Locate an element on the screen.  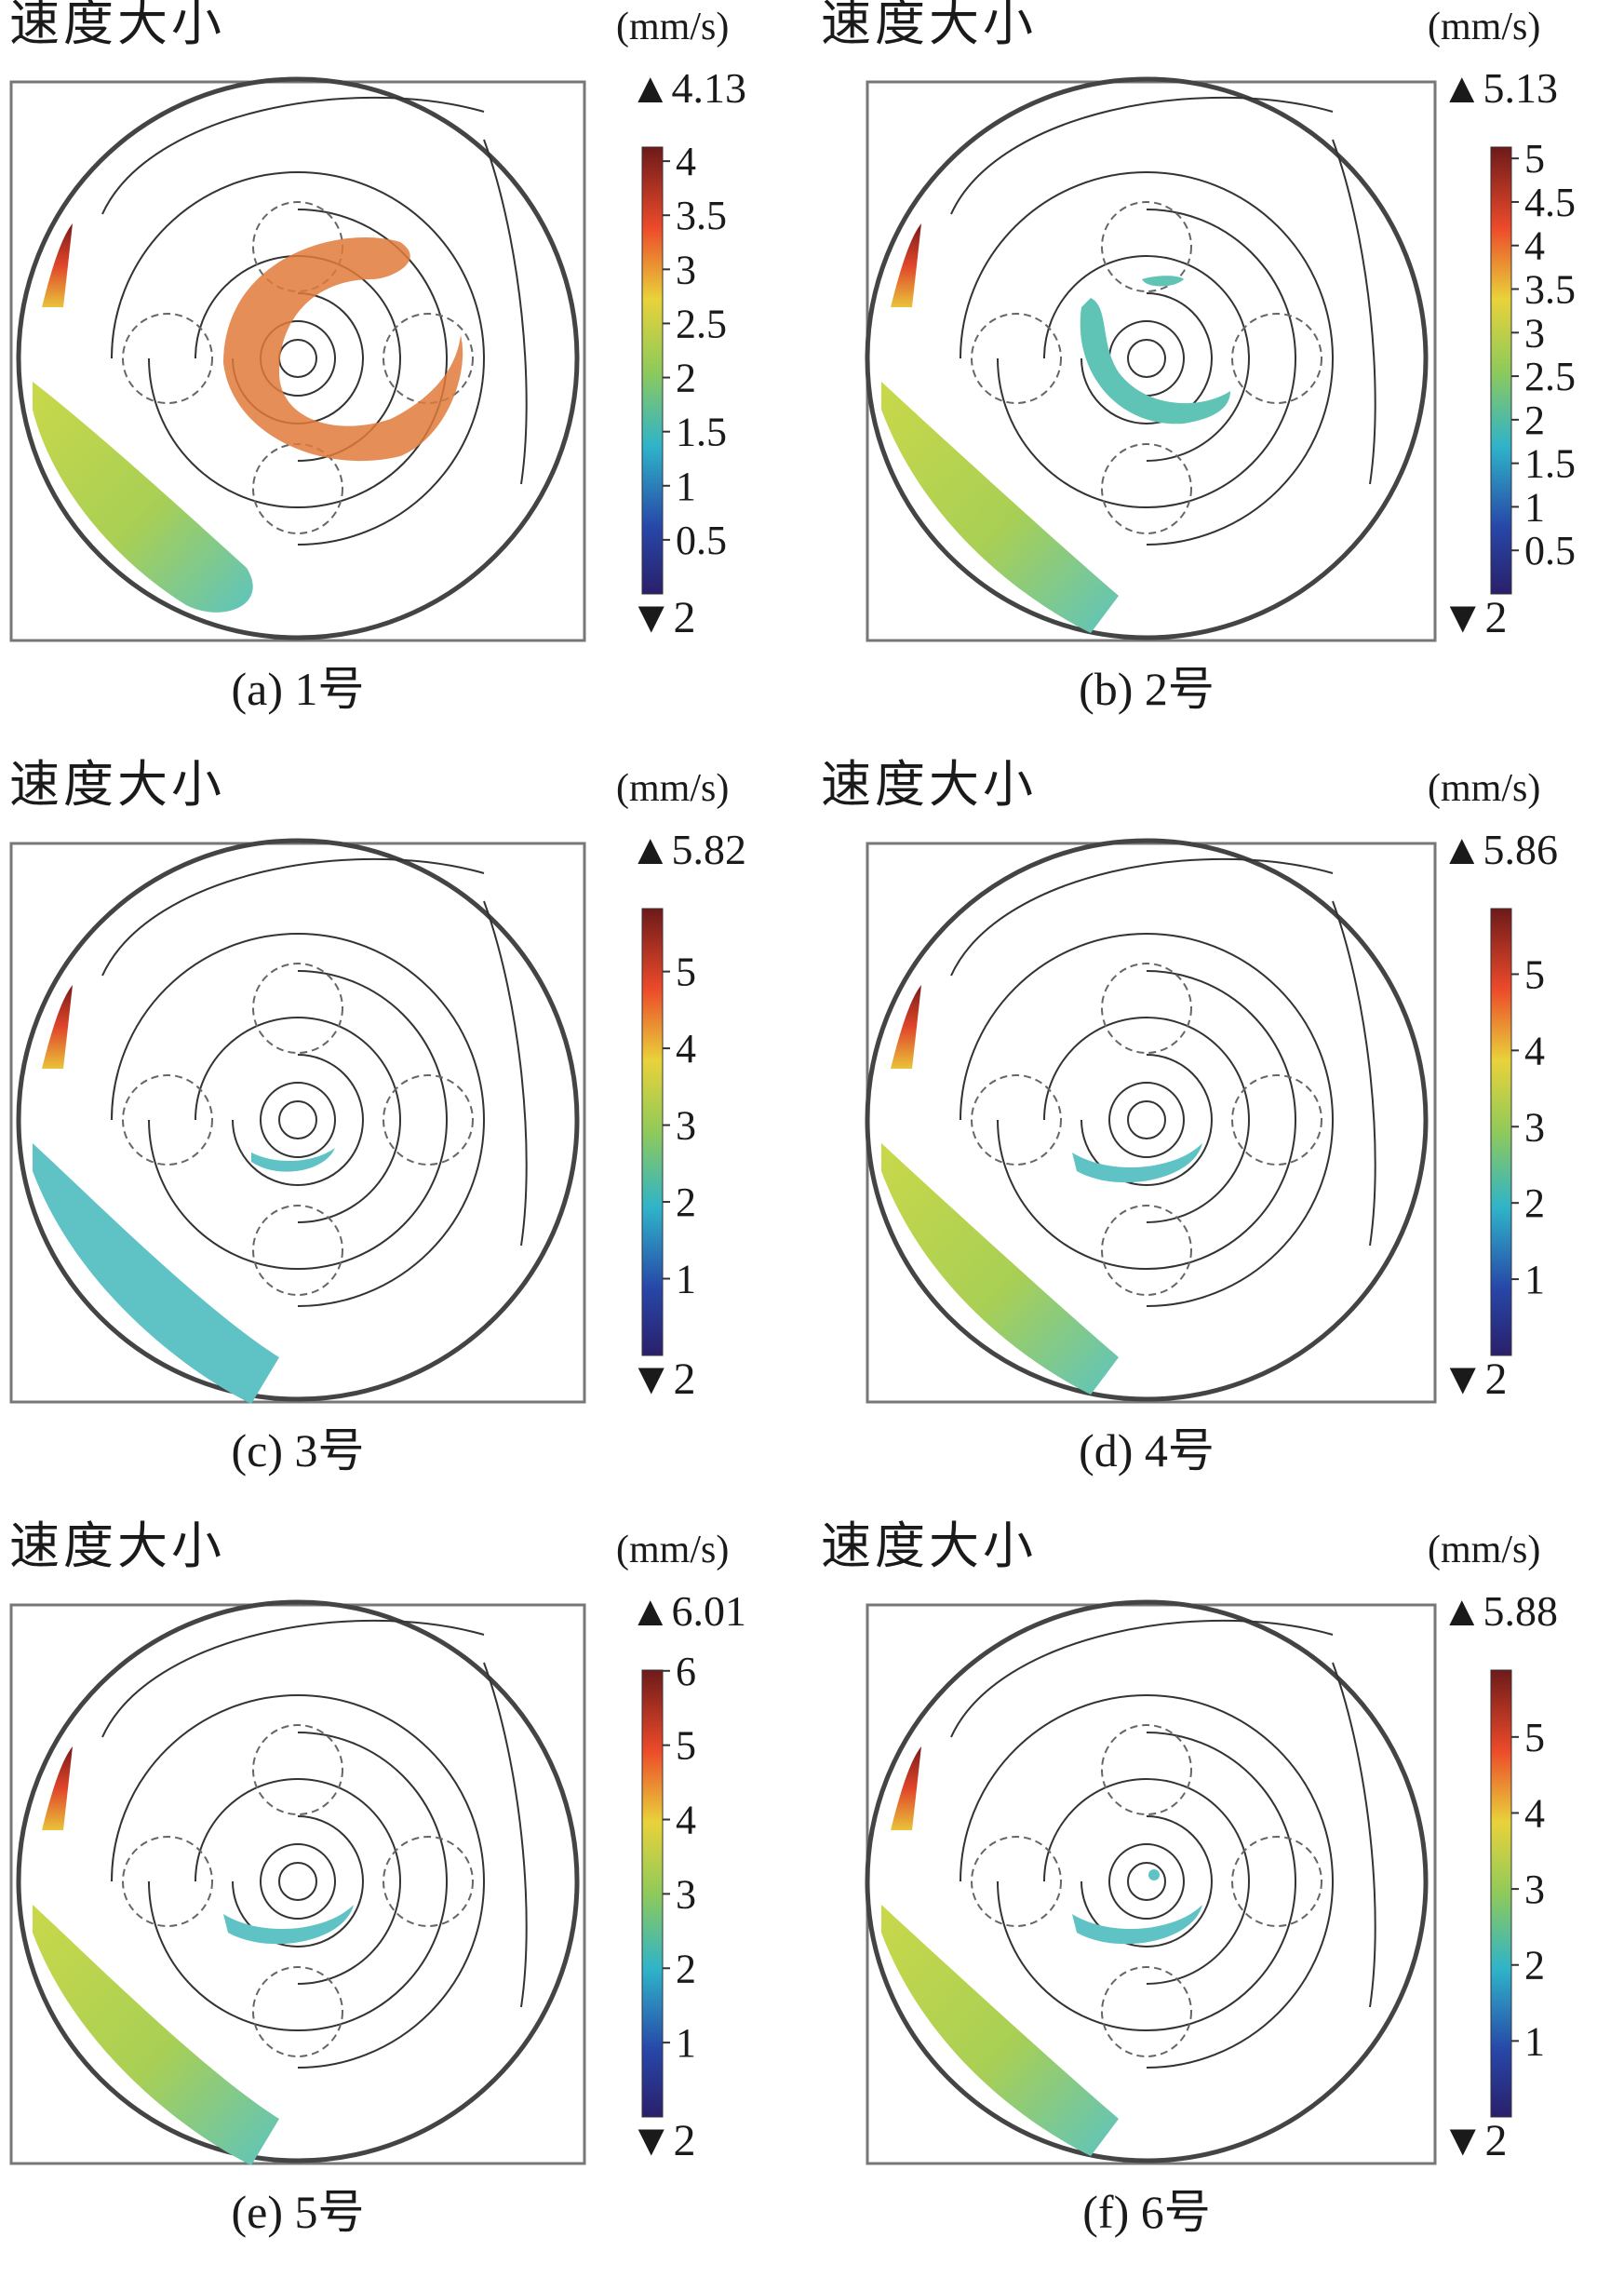
velocity-figure: 54.543.532.521.510.5 is located at coordinates (1221, 359).